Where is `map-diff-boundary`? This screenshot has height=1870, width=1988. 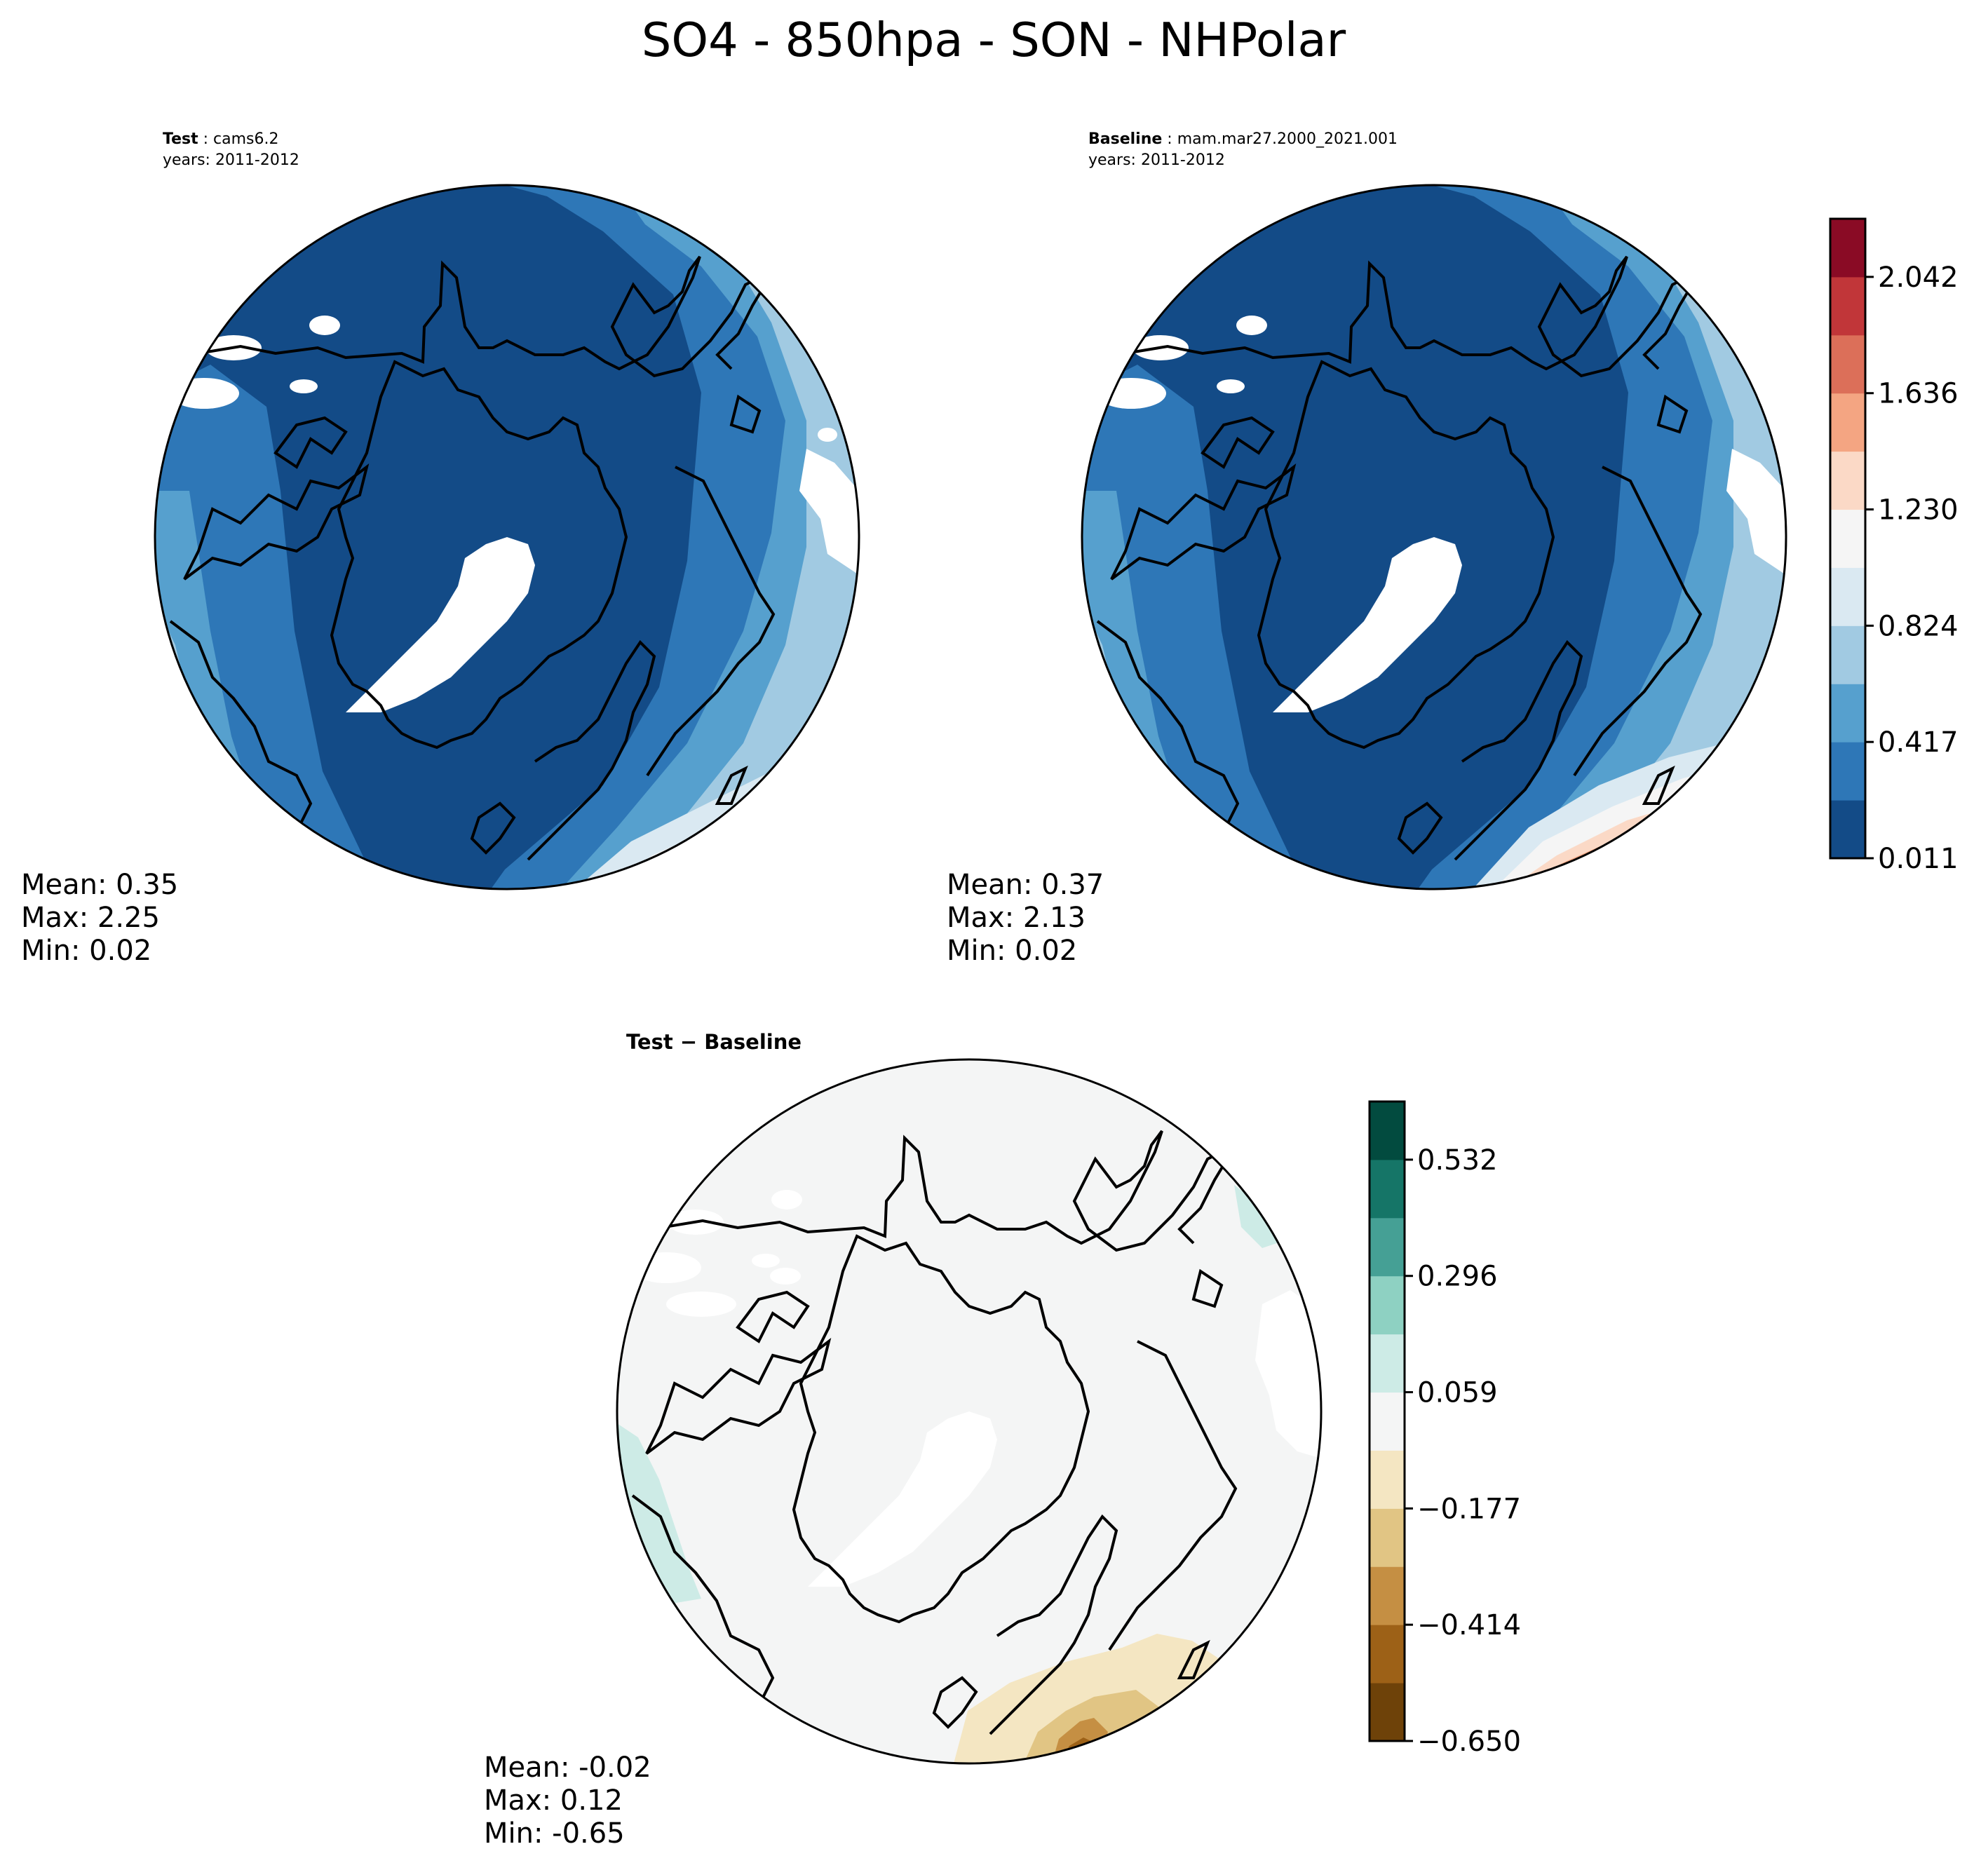 map-diff-boundary is located at coordinates (970, 1411).